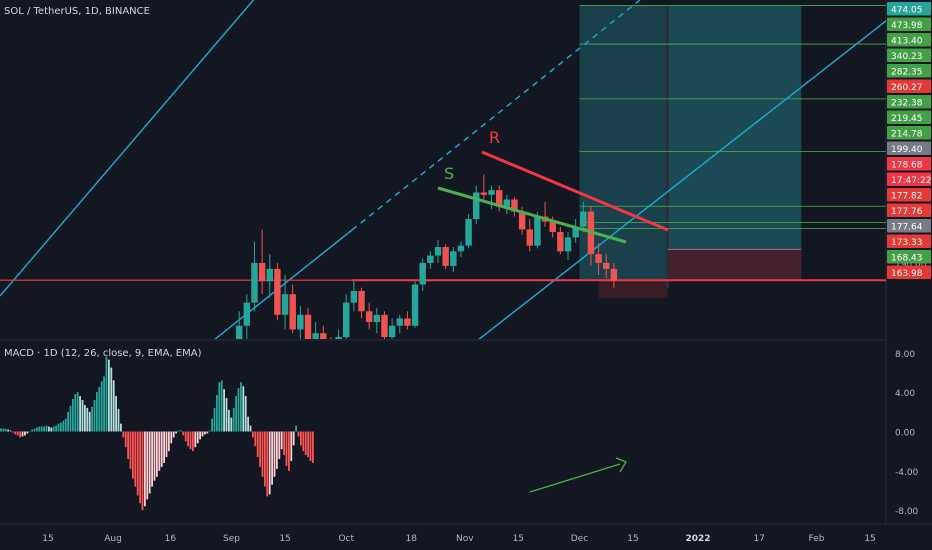 This screenshot has height=550, width=932. I want to click on price-label-text: 214.78, so click(907, 135).